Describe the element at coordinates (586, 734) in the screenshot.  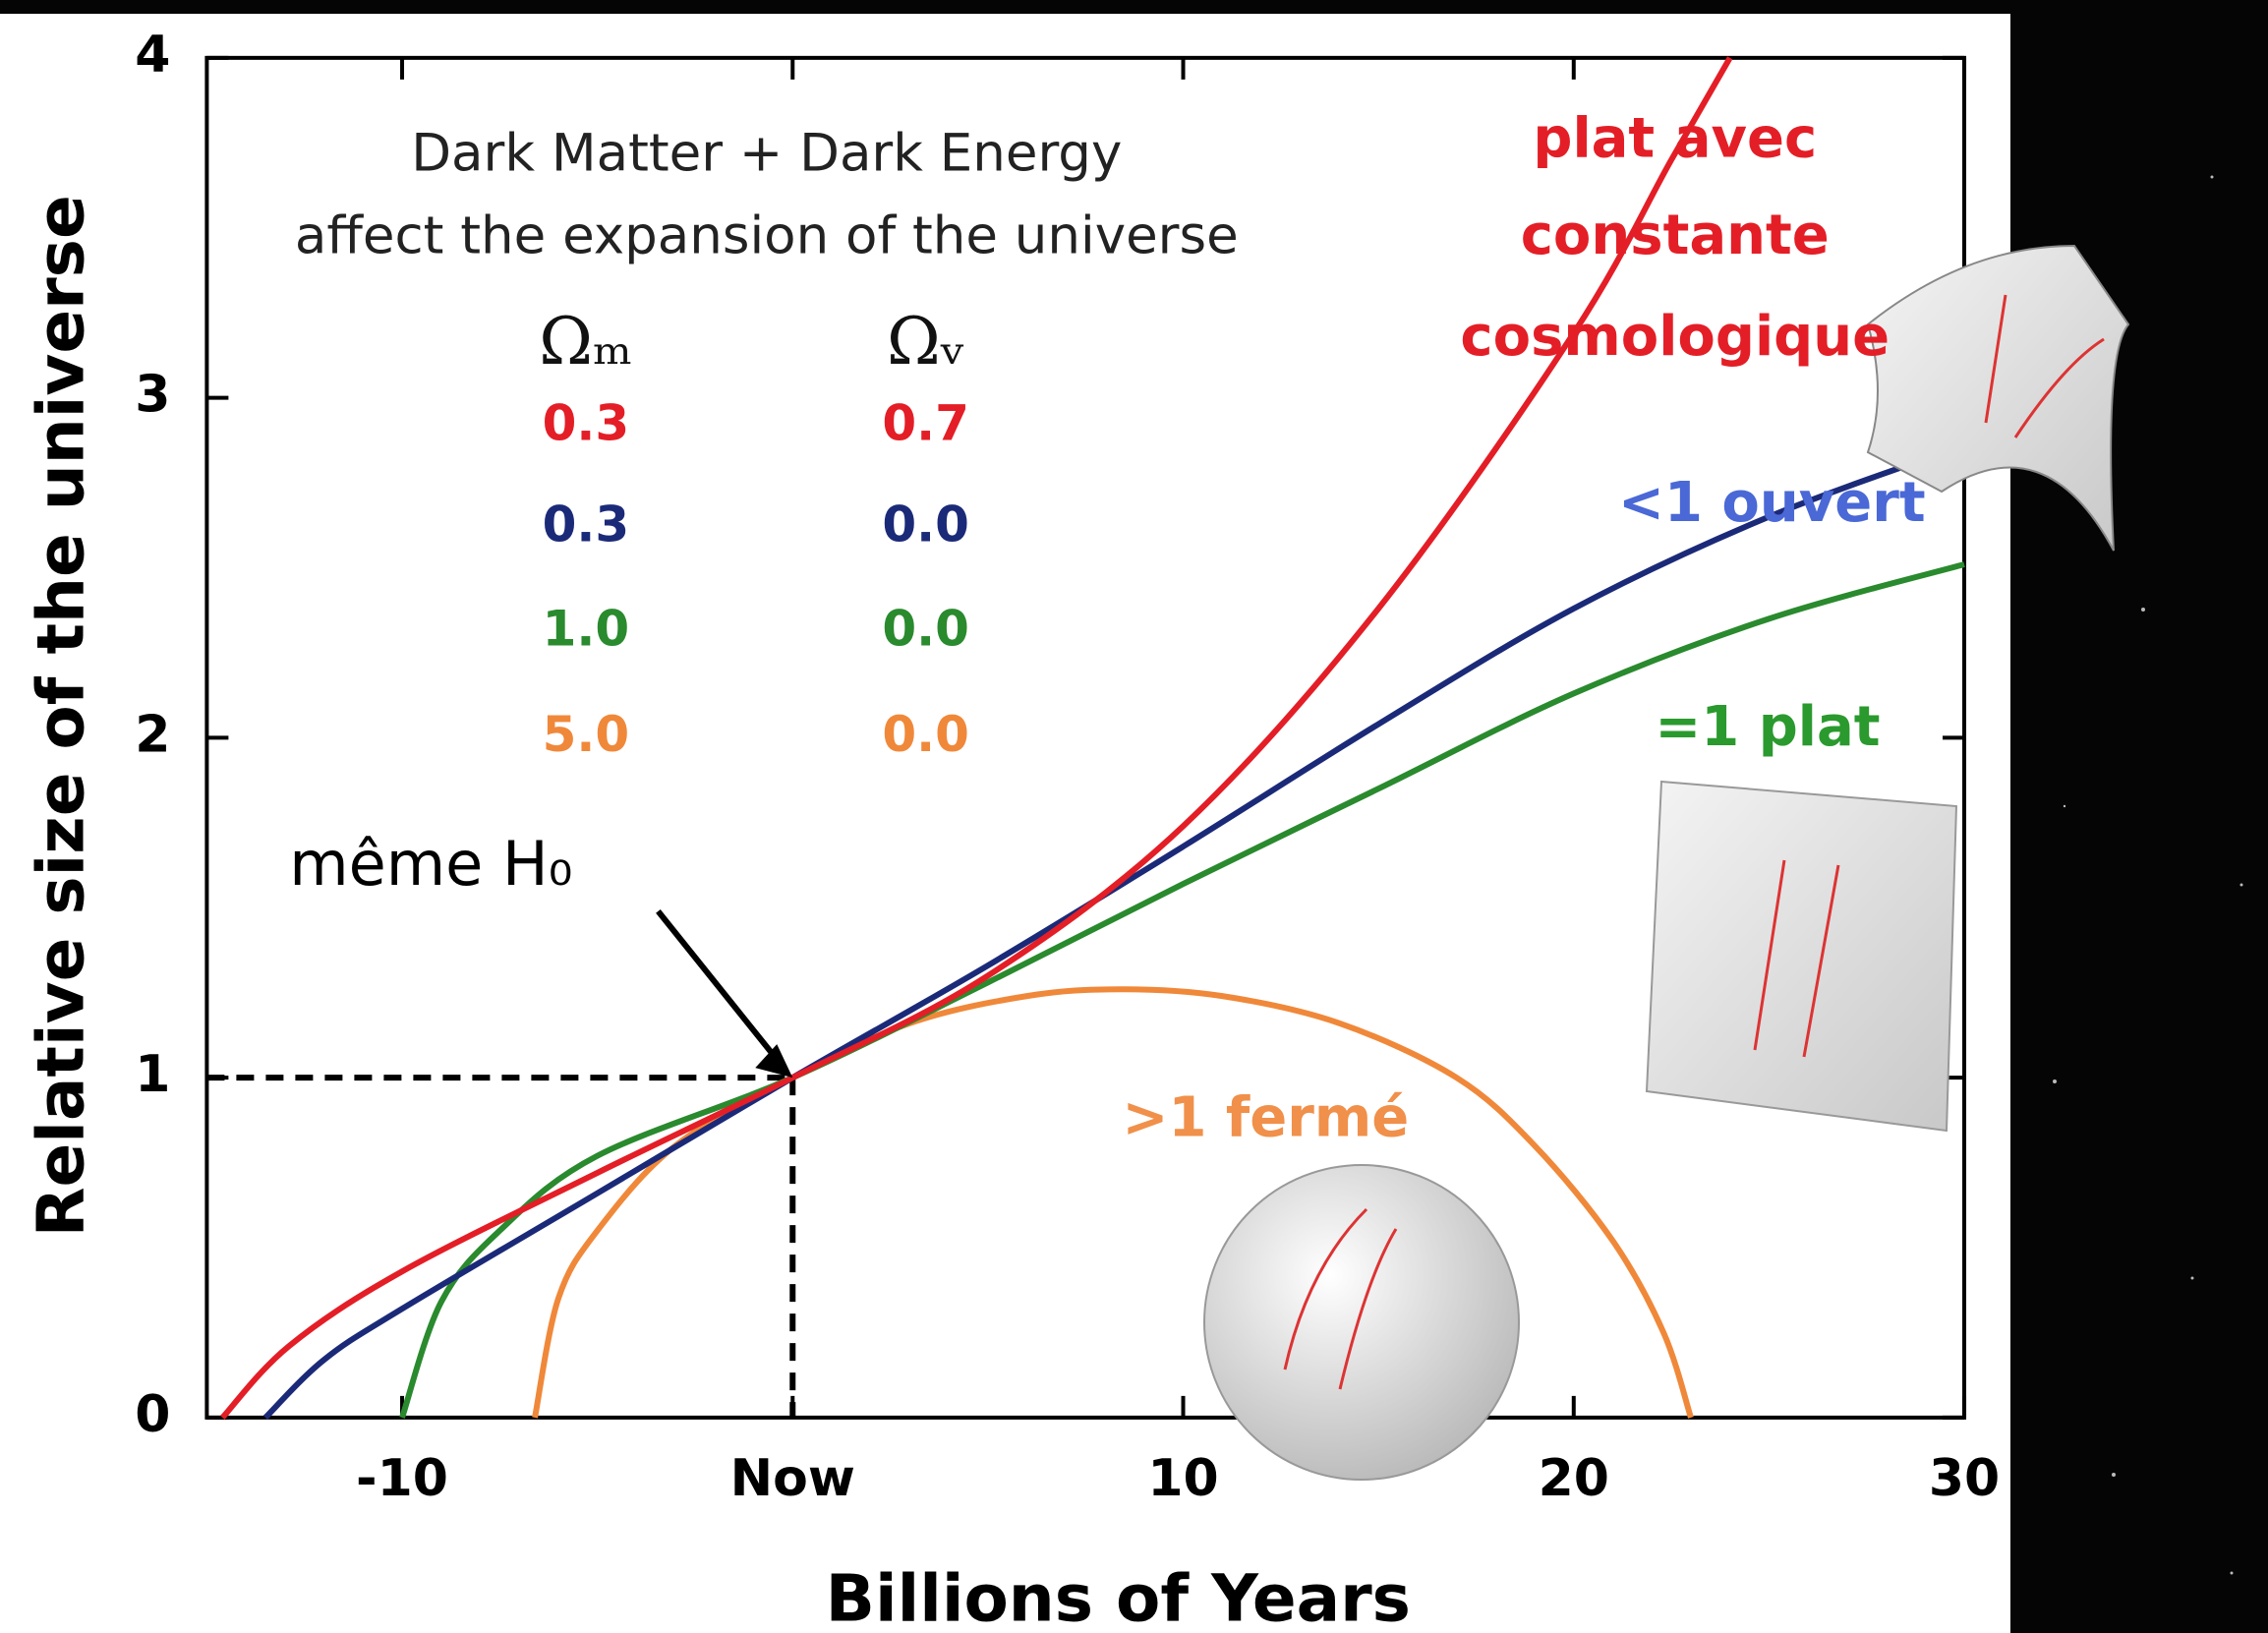
I see `legend-value: 5.0` at that location.